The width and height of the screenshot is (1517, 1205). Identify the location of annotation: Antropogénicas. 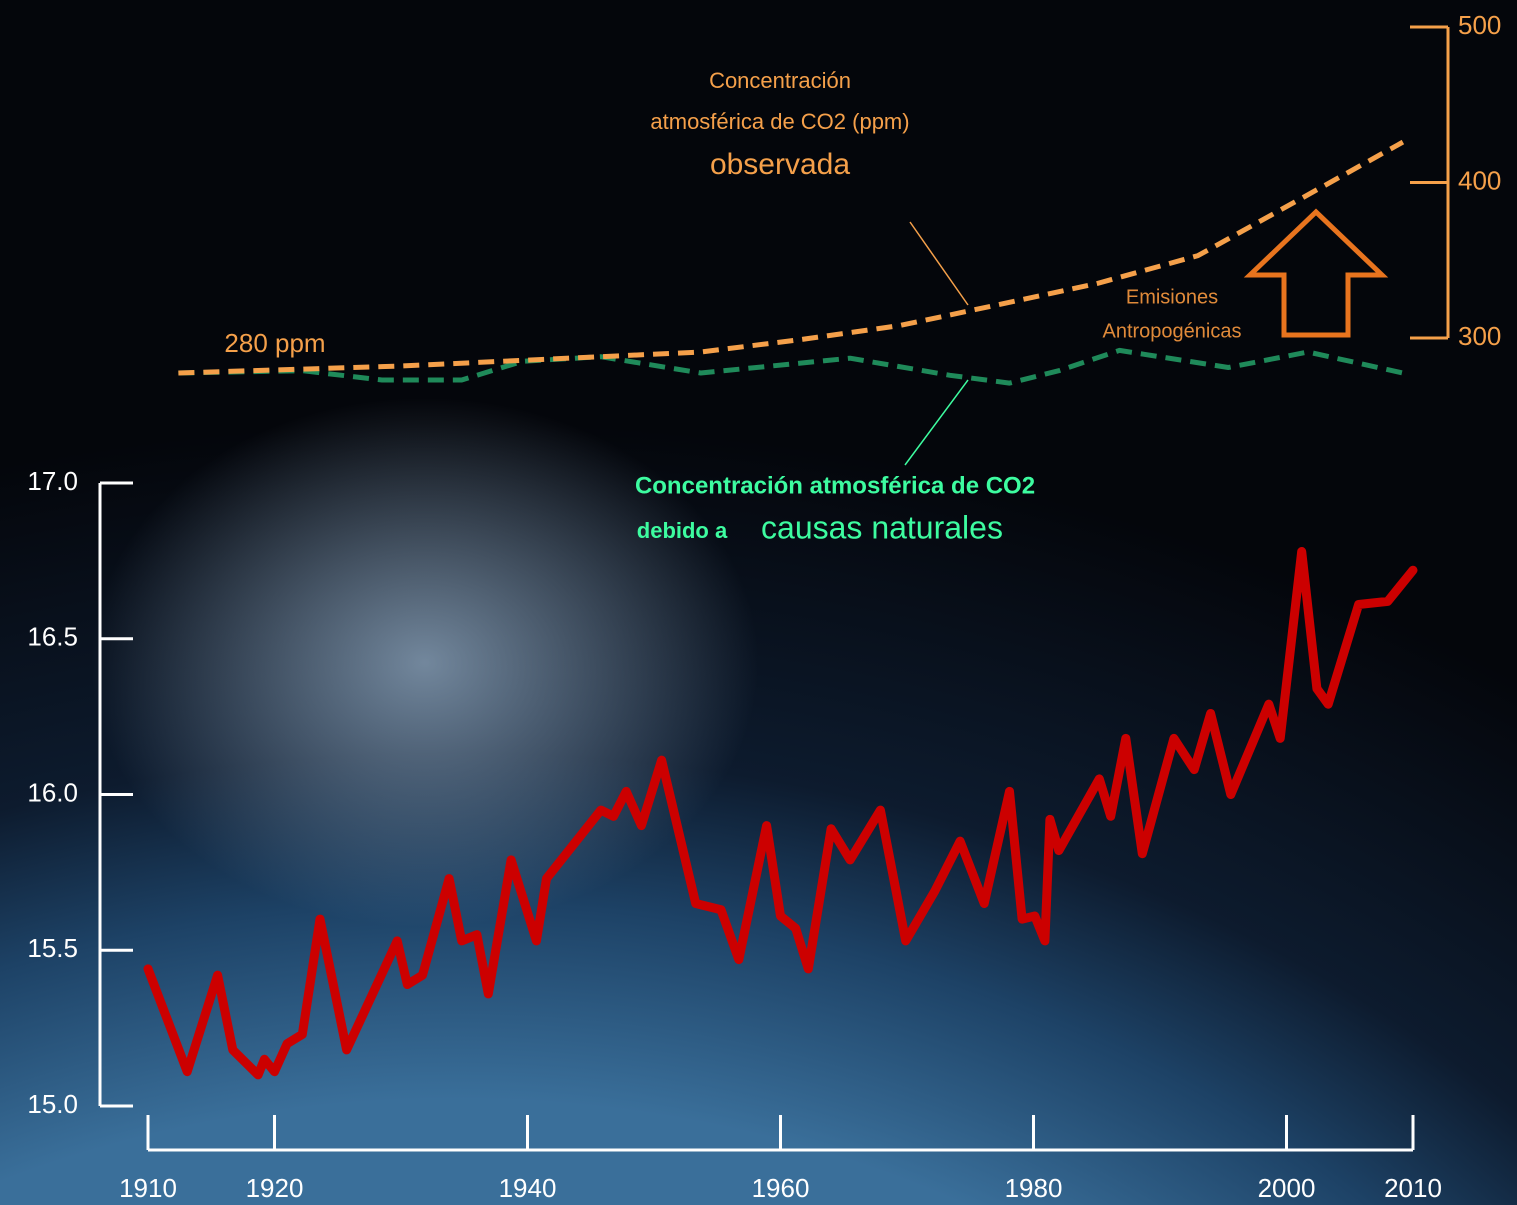
(1172, 331).